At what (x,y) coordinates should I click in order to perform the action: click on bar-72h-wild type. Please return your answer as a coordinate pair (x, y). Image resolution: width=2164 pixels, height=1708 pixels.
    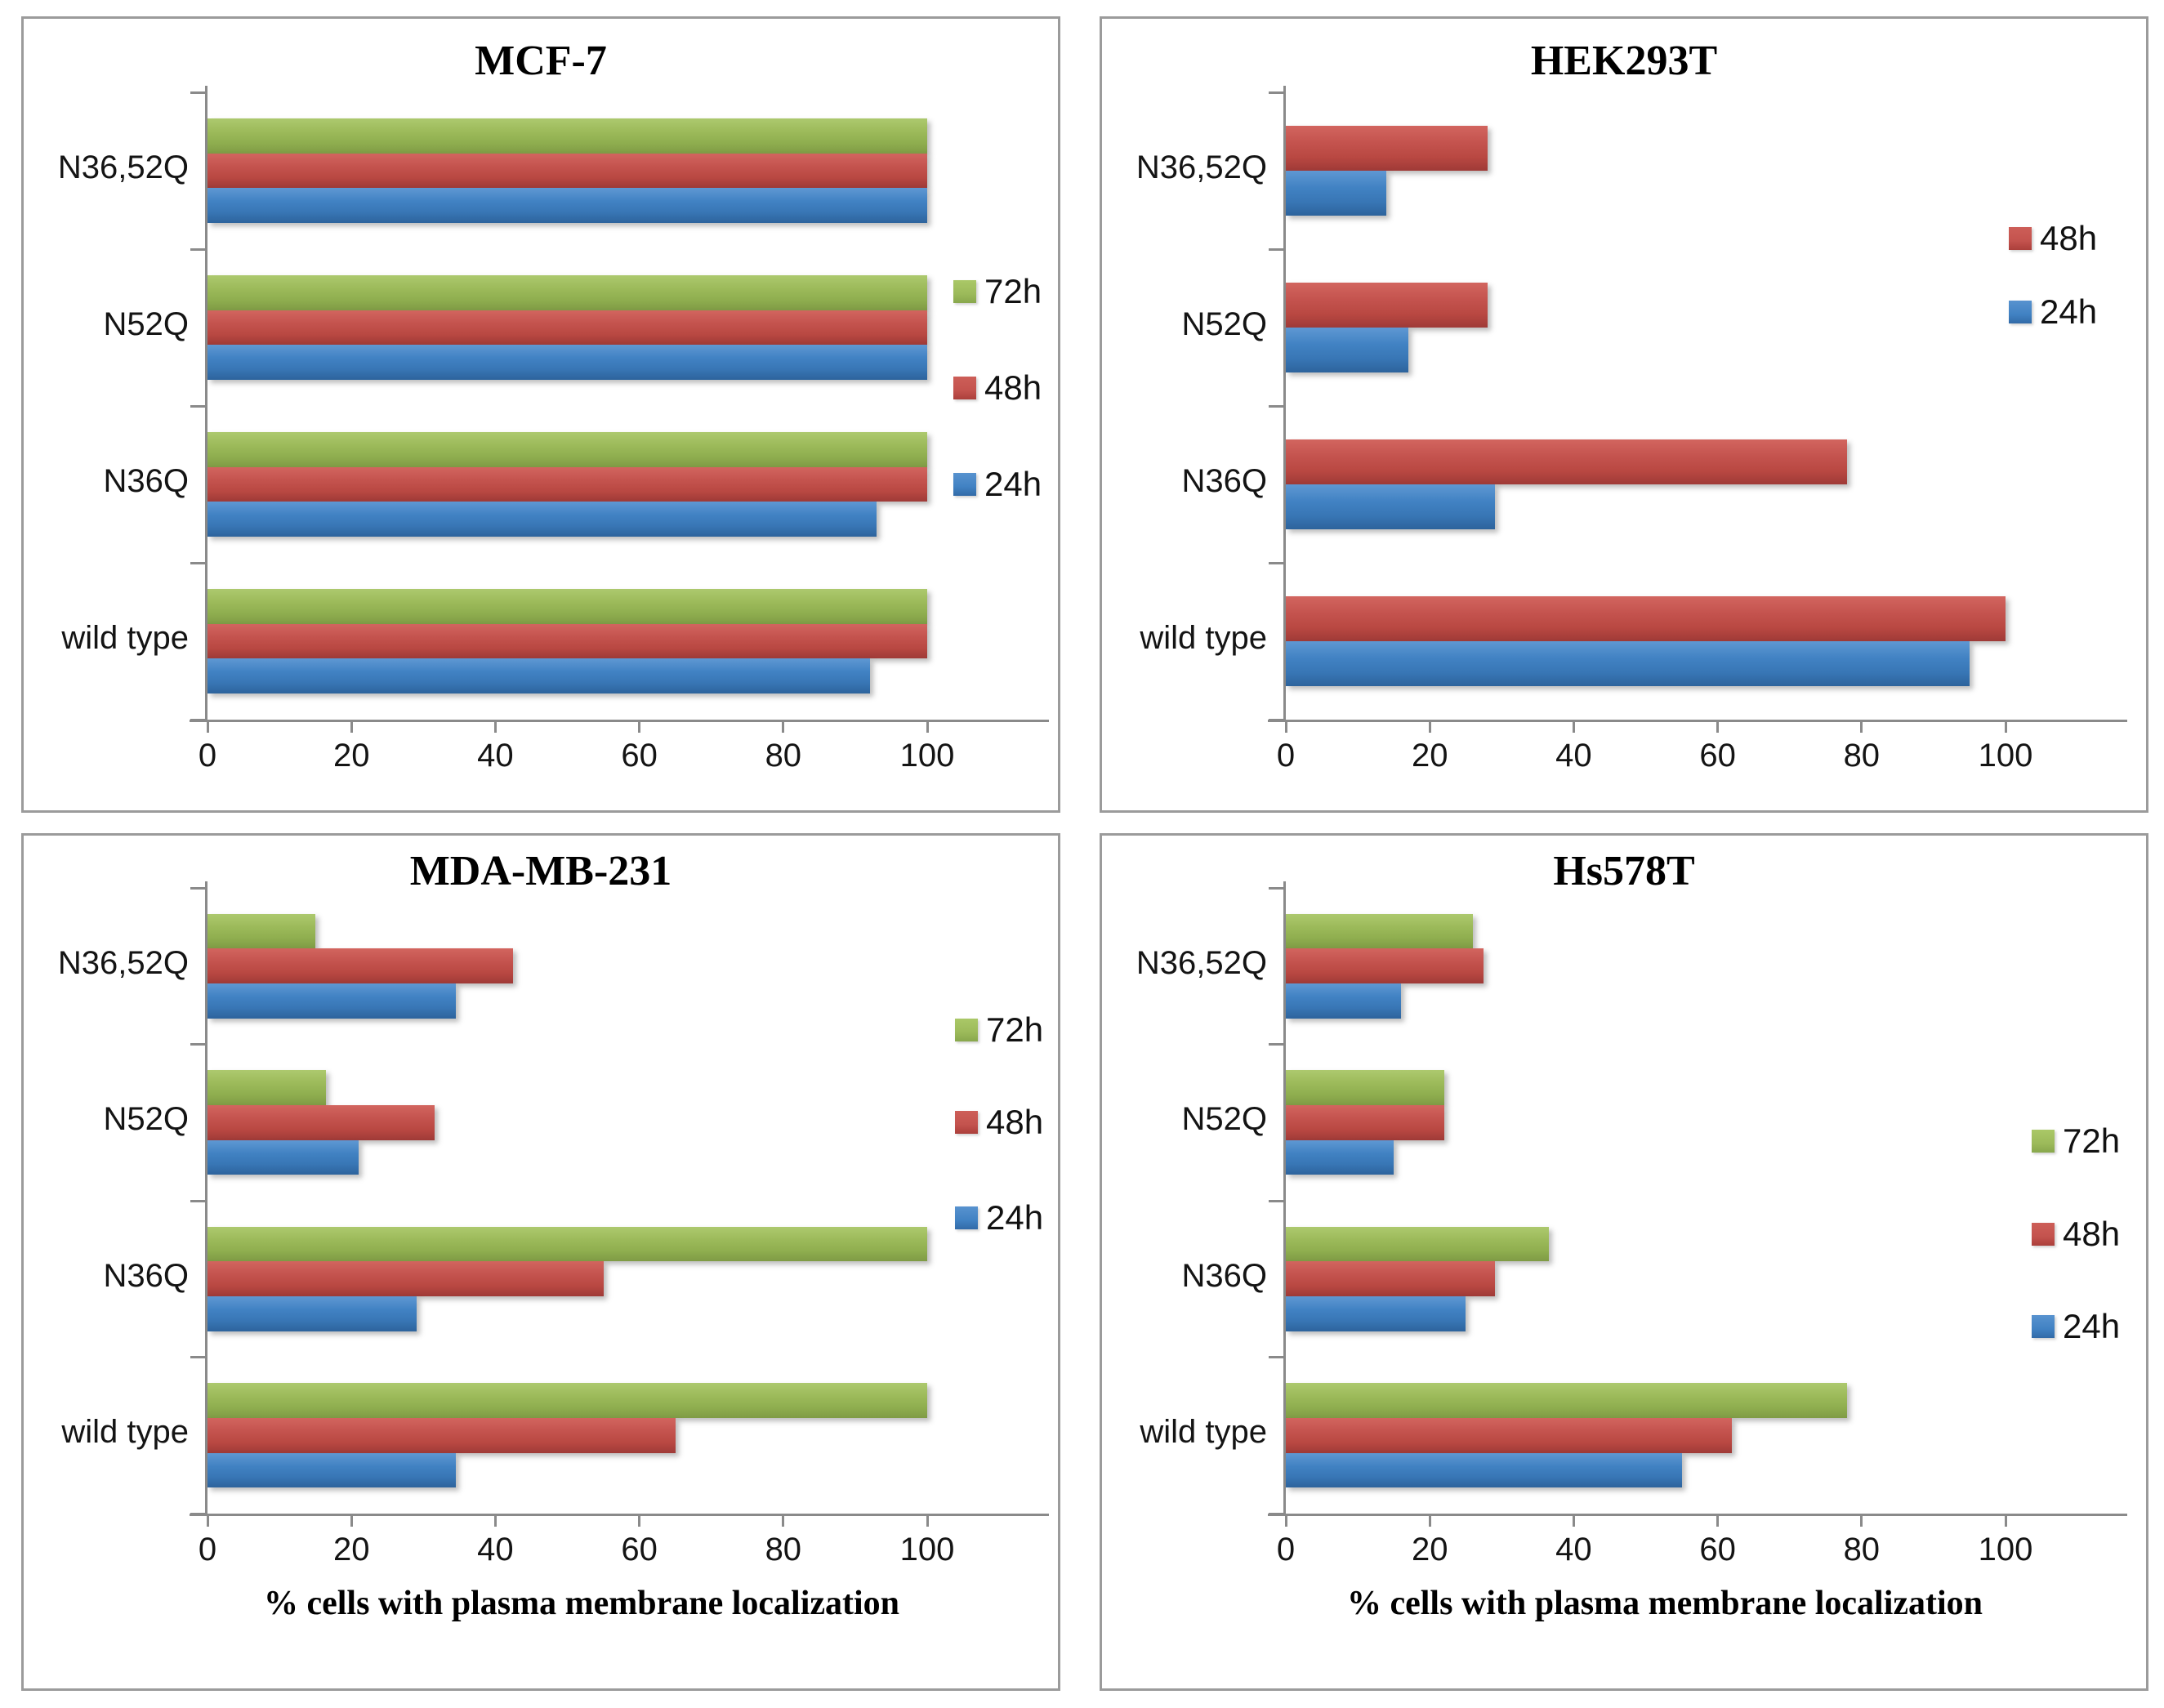
    Looking at the image, I should click on (1567, 1400).